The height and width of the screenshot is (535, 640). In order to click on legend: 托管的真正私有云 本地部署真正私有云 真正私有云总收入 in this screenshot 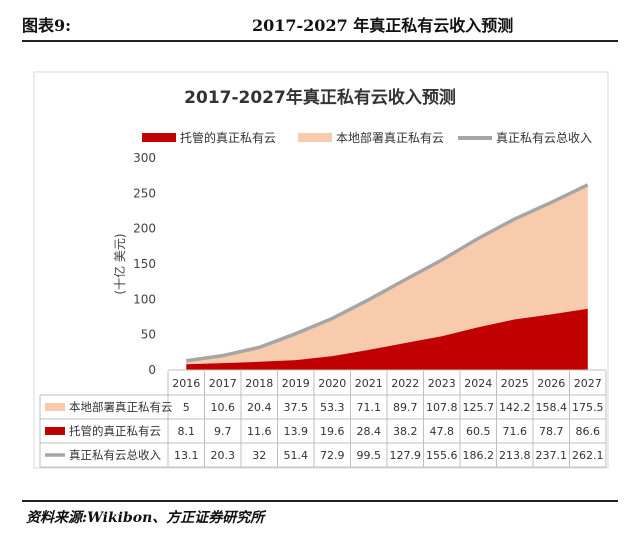, I will do `click(367, 137)`.